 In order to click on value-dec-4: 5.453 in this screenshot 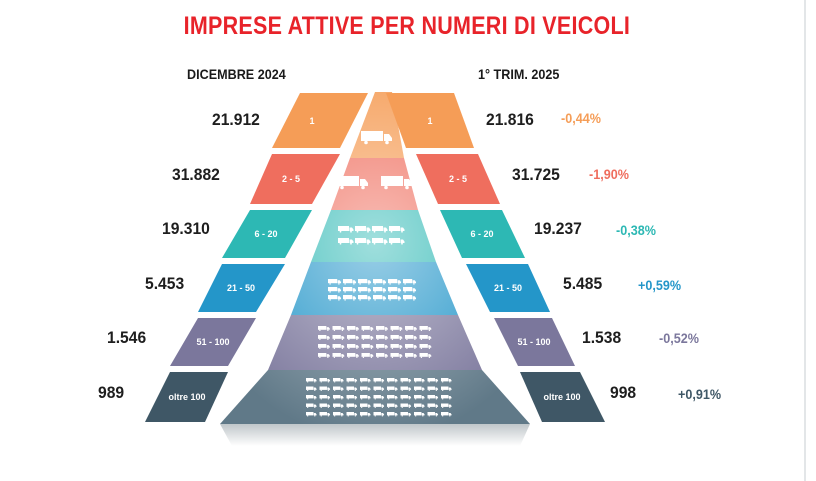, I will do `click(165, 283)`.